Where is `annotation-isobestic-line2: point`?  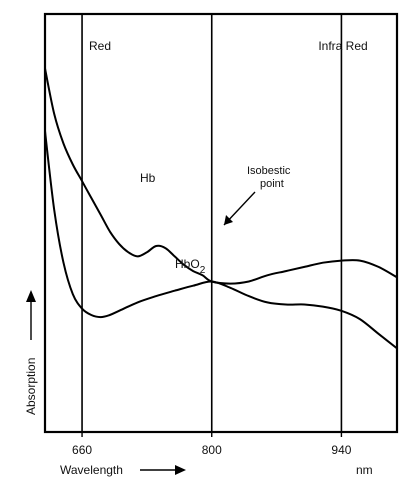
annotation-isobestic-line2: point is located at coordinates (272, 184).